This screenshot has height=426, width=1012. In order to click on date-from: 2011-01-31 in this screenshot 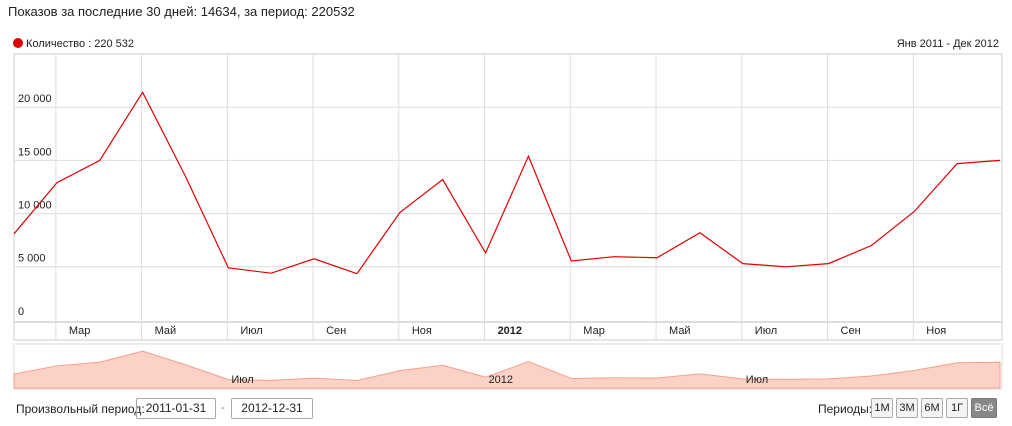, I will do `click(176, 408)`.